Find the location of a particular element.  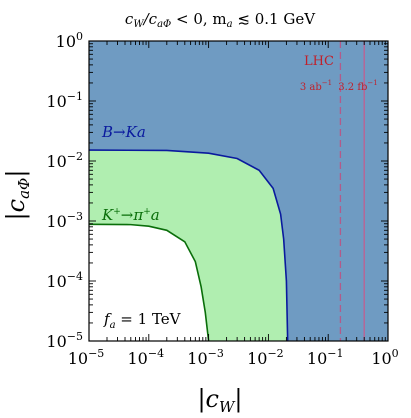

x-axis-label: |cW| is located at coordinates (219, 400).